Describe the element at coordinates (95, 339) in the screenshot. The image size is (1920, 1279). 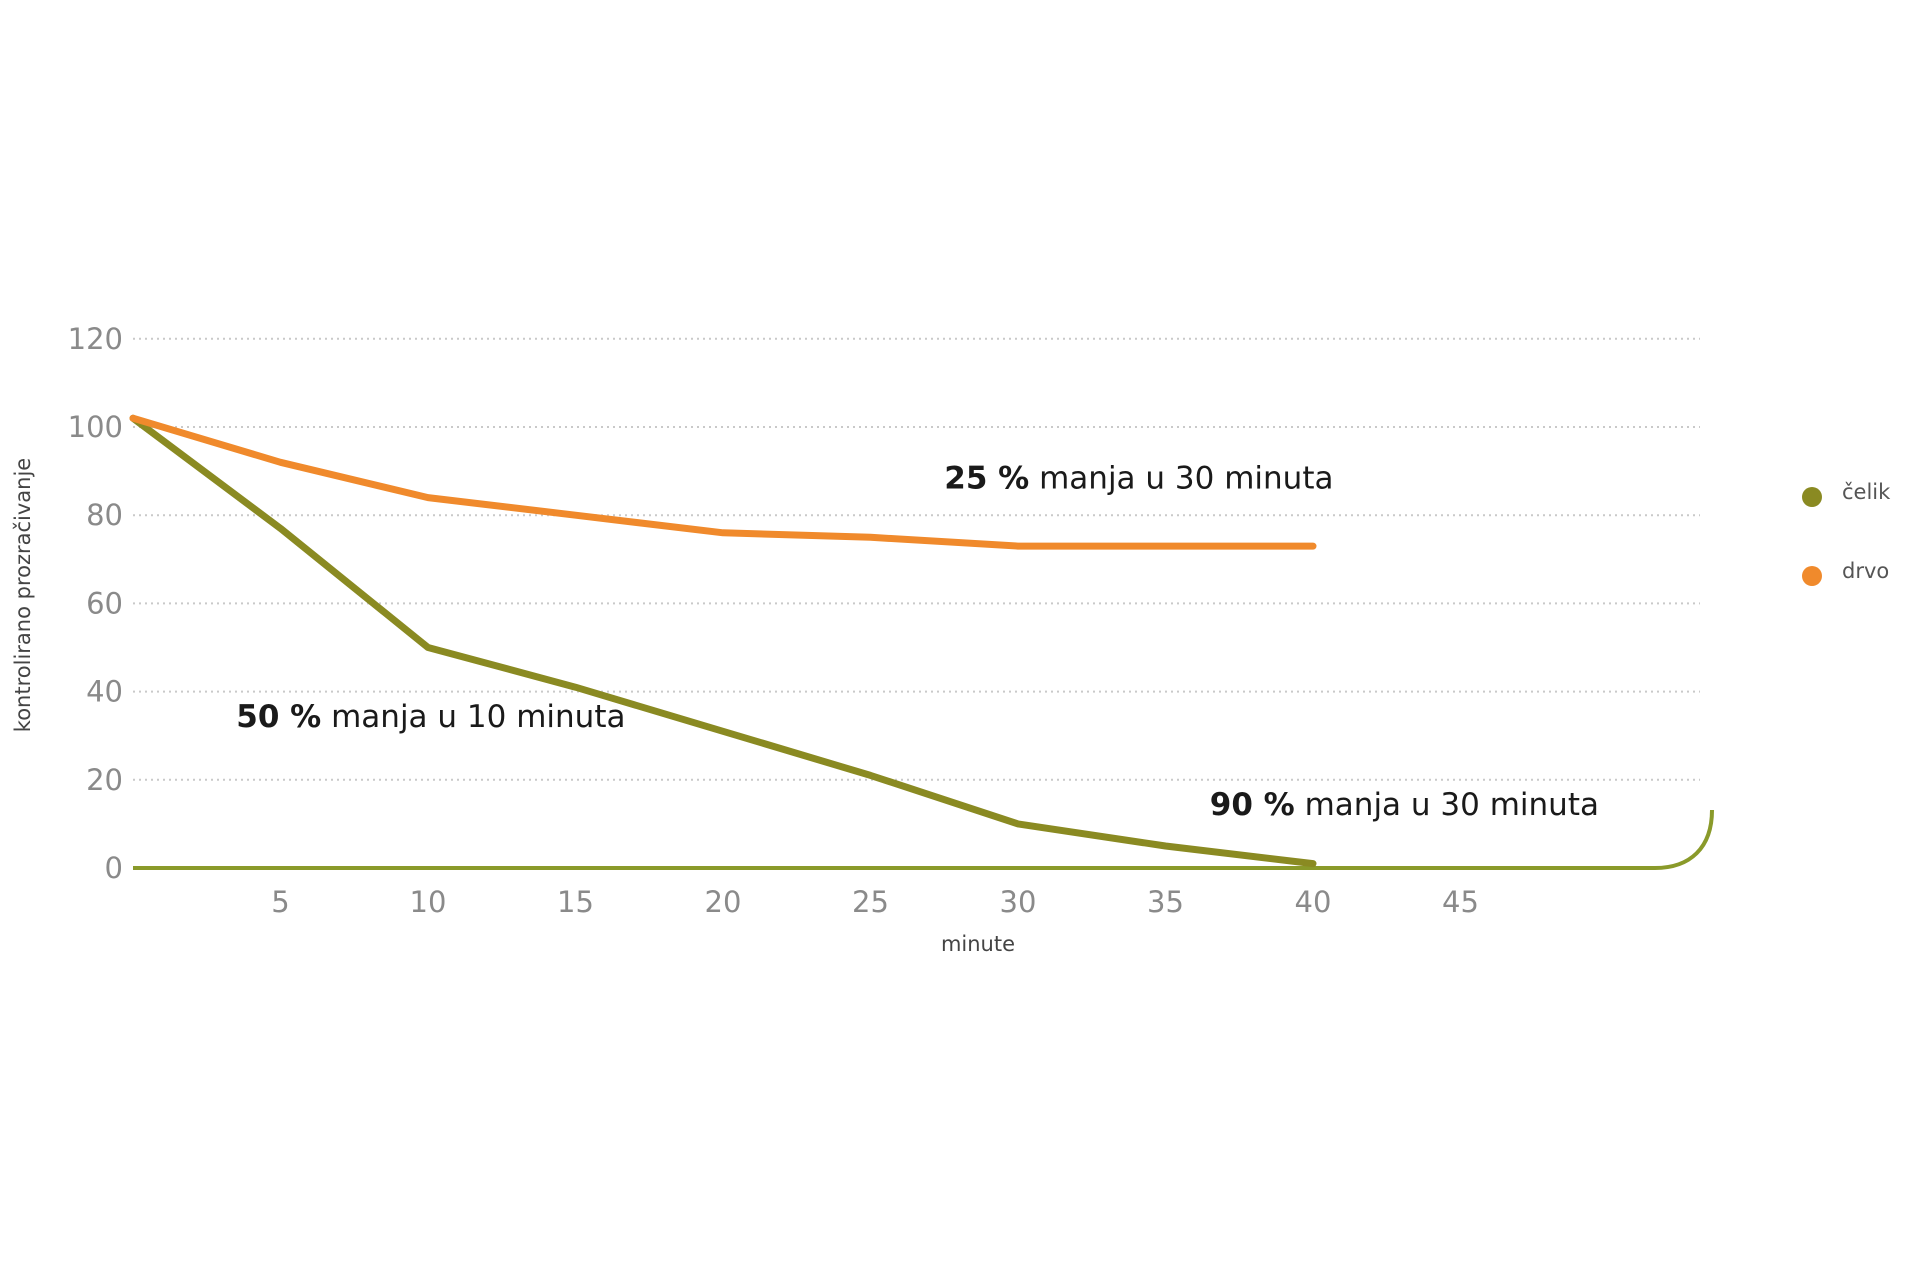
I see `y-tick-label: 120` at that location.